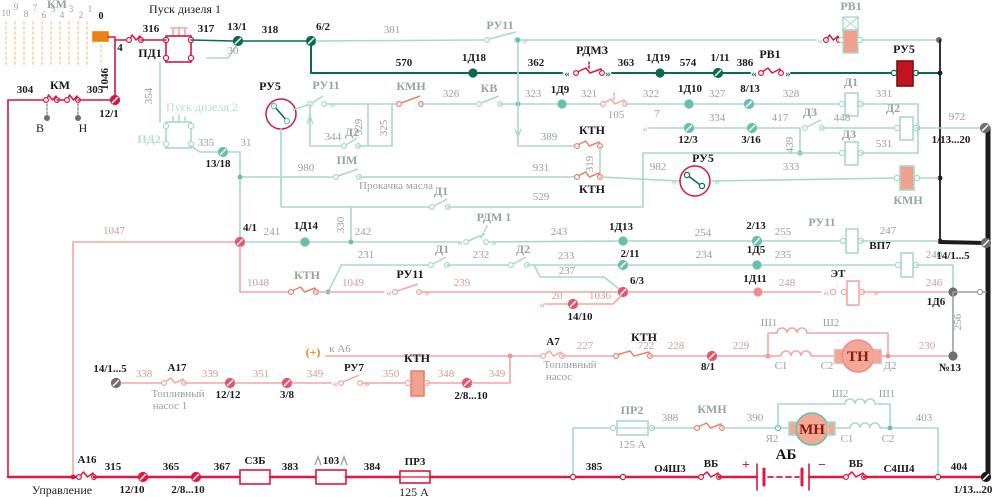 The image size is (1000, 497). What do you see at coordinates (353, 283) in the screenshot?
I see `label-1049: 1049` at bounding box center [353, 283].